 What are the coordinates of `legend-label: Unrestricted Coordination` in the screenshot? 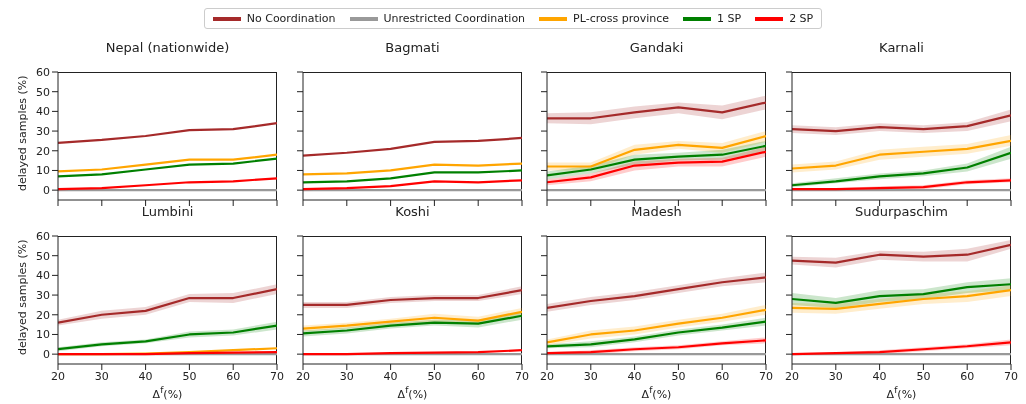 It's located at (454, 18).